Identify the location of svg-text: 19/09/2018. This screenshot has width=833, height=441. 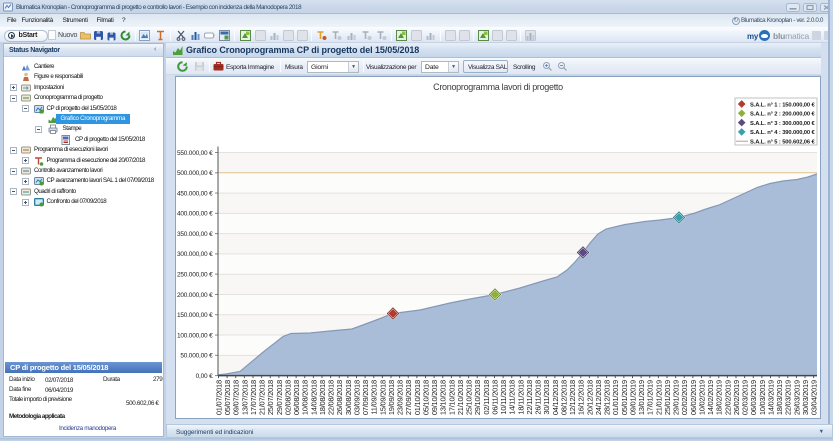
(391, 397).